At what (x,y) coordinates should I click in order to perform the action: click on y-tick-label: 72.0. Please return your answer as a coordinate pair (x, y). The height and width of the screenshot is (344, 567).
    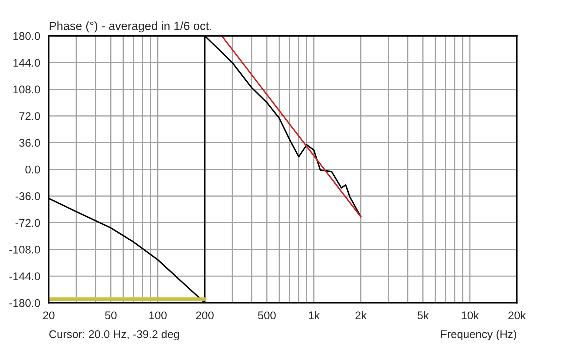
    Looking at the image, I should click on (30, 116).